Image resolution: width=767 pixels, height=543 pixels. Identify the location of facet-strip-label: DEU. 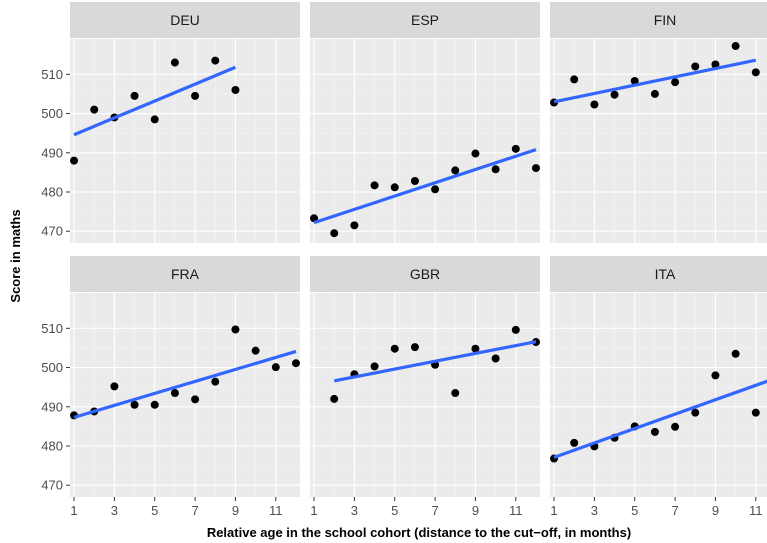
(185, 20).